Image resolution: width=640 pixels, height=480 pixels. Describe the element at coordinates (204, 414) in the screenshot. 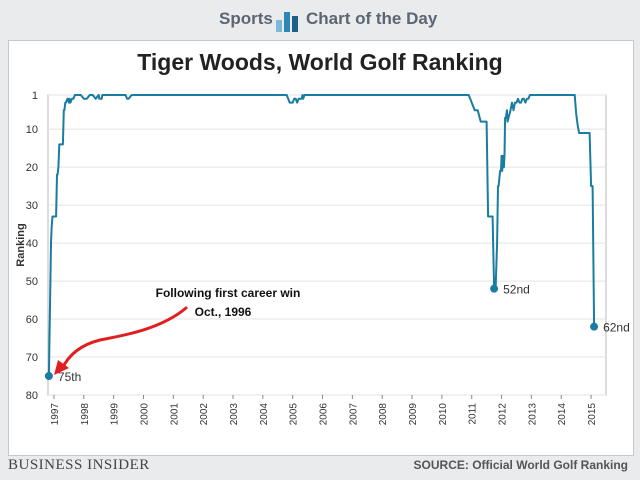

I see `x-tick-label: 2002` at that location.